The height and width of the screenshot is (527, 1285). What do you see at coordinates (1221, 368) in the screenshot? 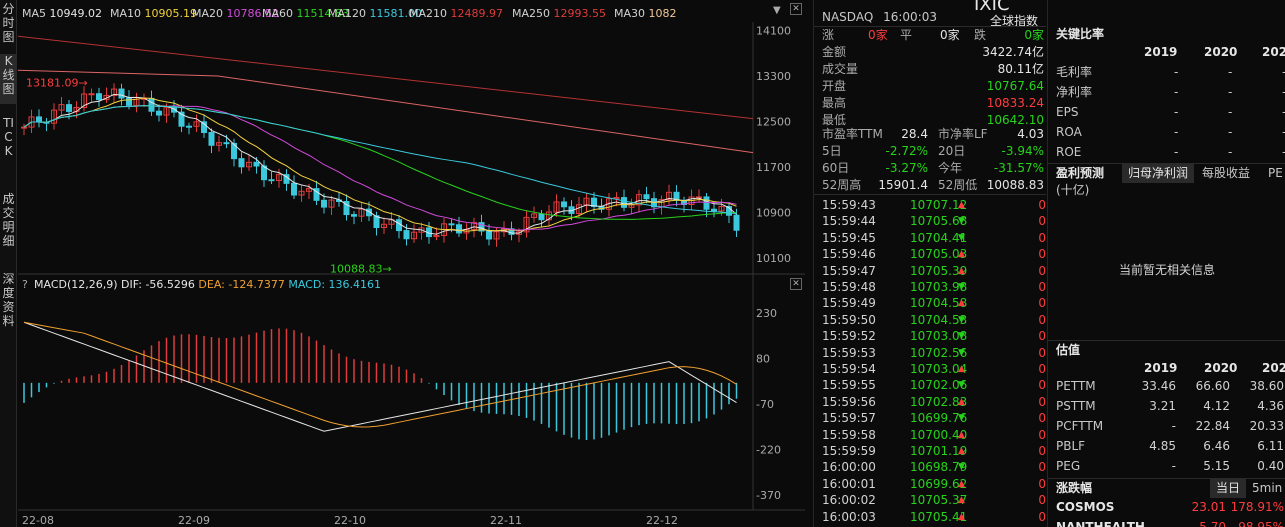
I see `year-col: 2020` at bounding box center [1221, 368].